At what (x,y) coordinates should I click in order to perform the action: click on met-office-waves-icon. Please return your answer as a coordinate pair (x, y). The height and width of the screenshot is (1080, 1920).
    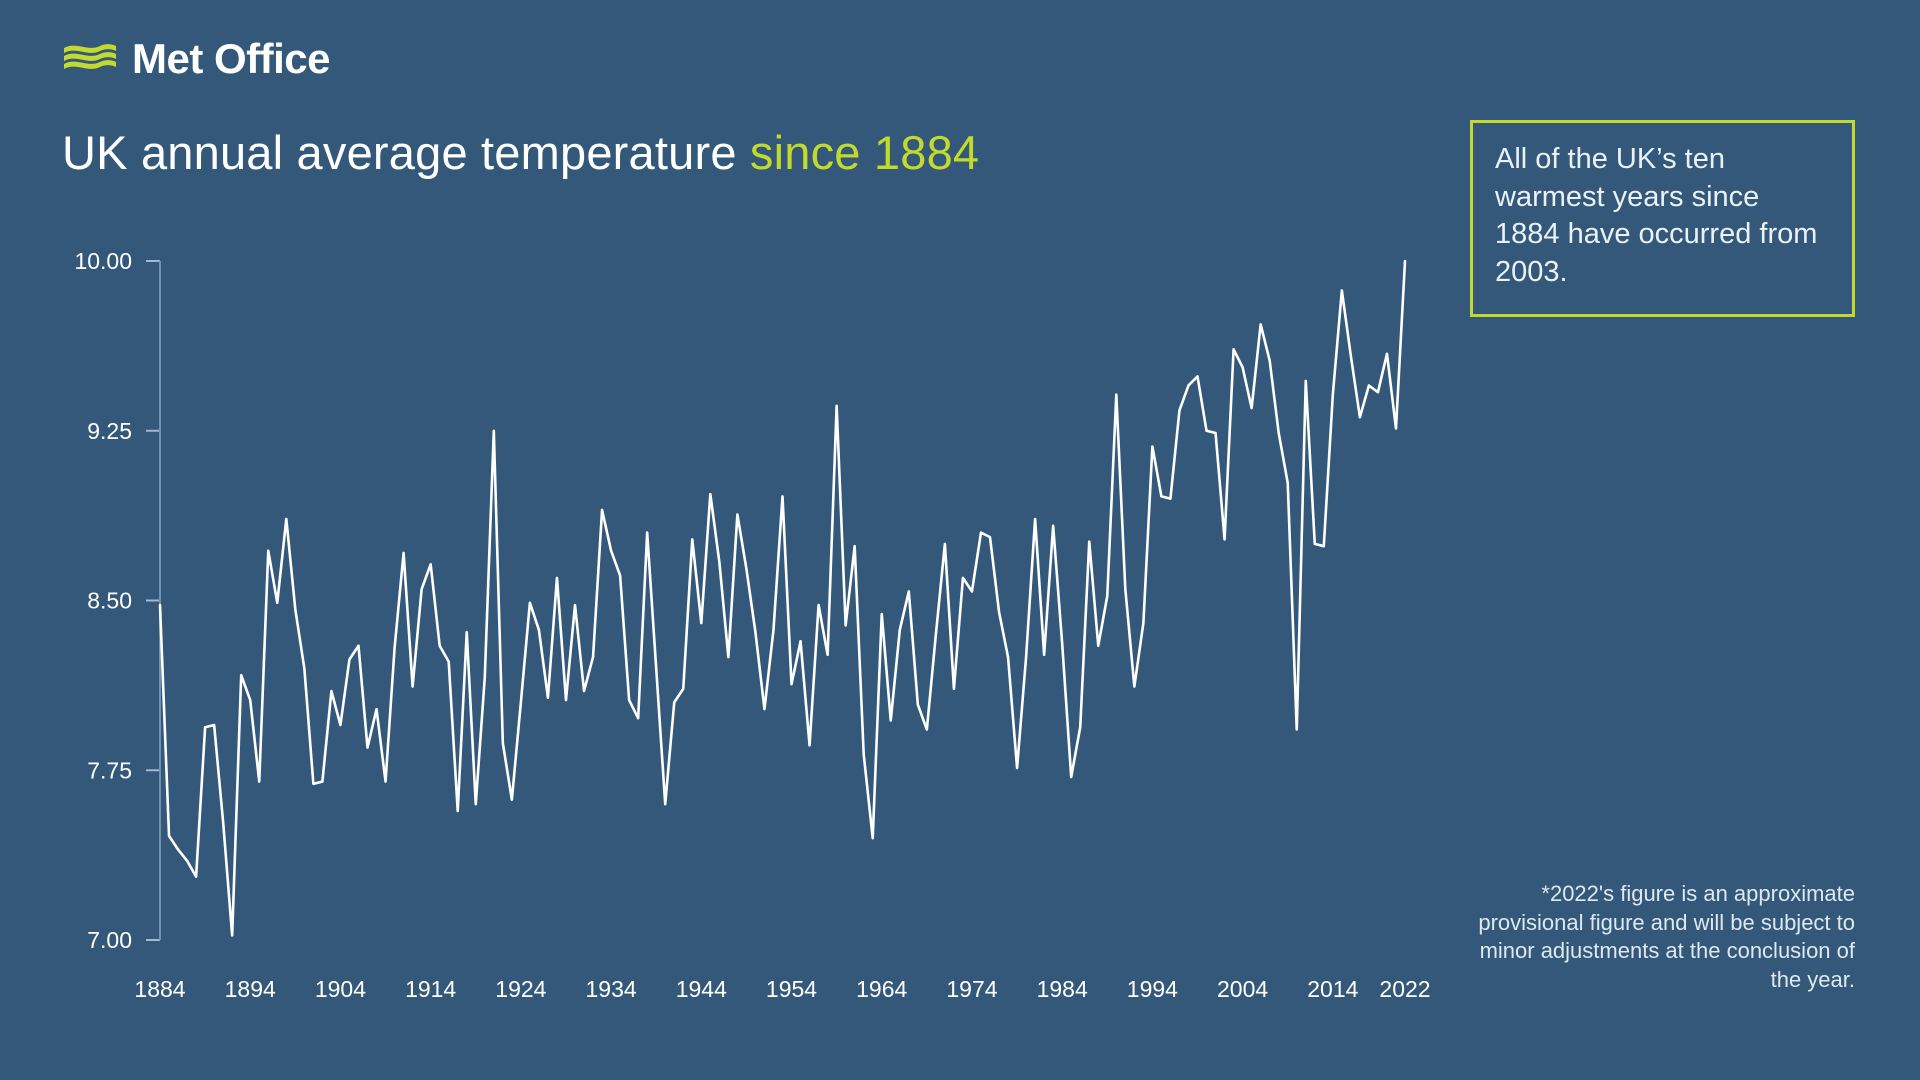
    Looking at the image, I should click on (90, 56).